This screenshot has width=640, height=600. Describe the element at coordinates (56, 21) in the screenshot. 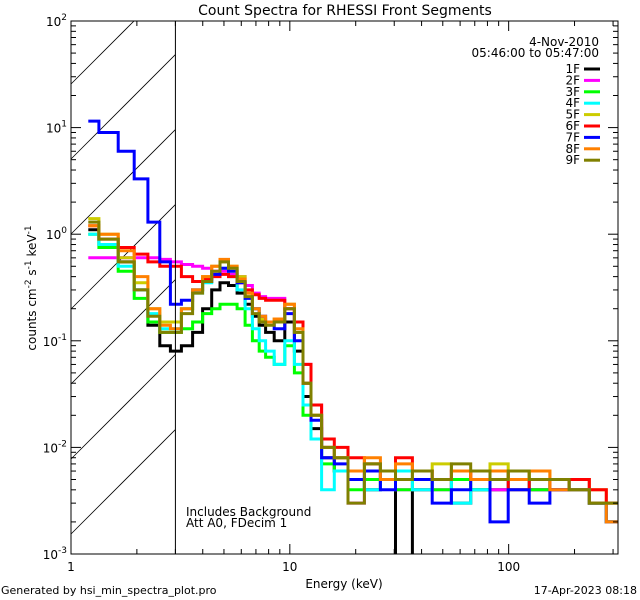

I see `y-tick-label: 10²` at that location.